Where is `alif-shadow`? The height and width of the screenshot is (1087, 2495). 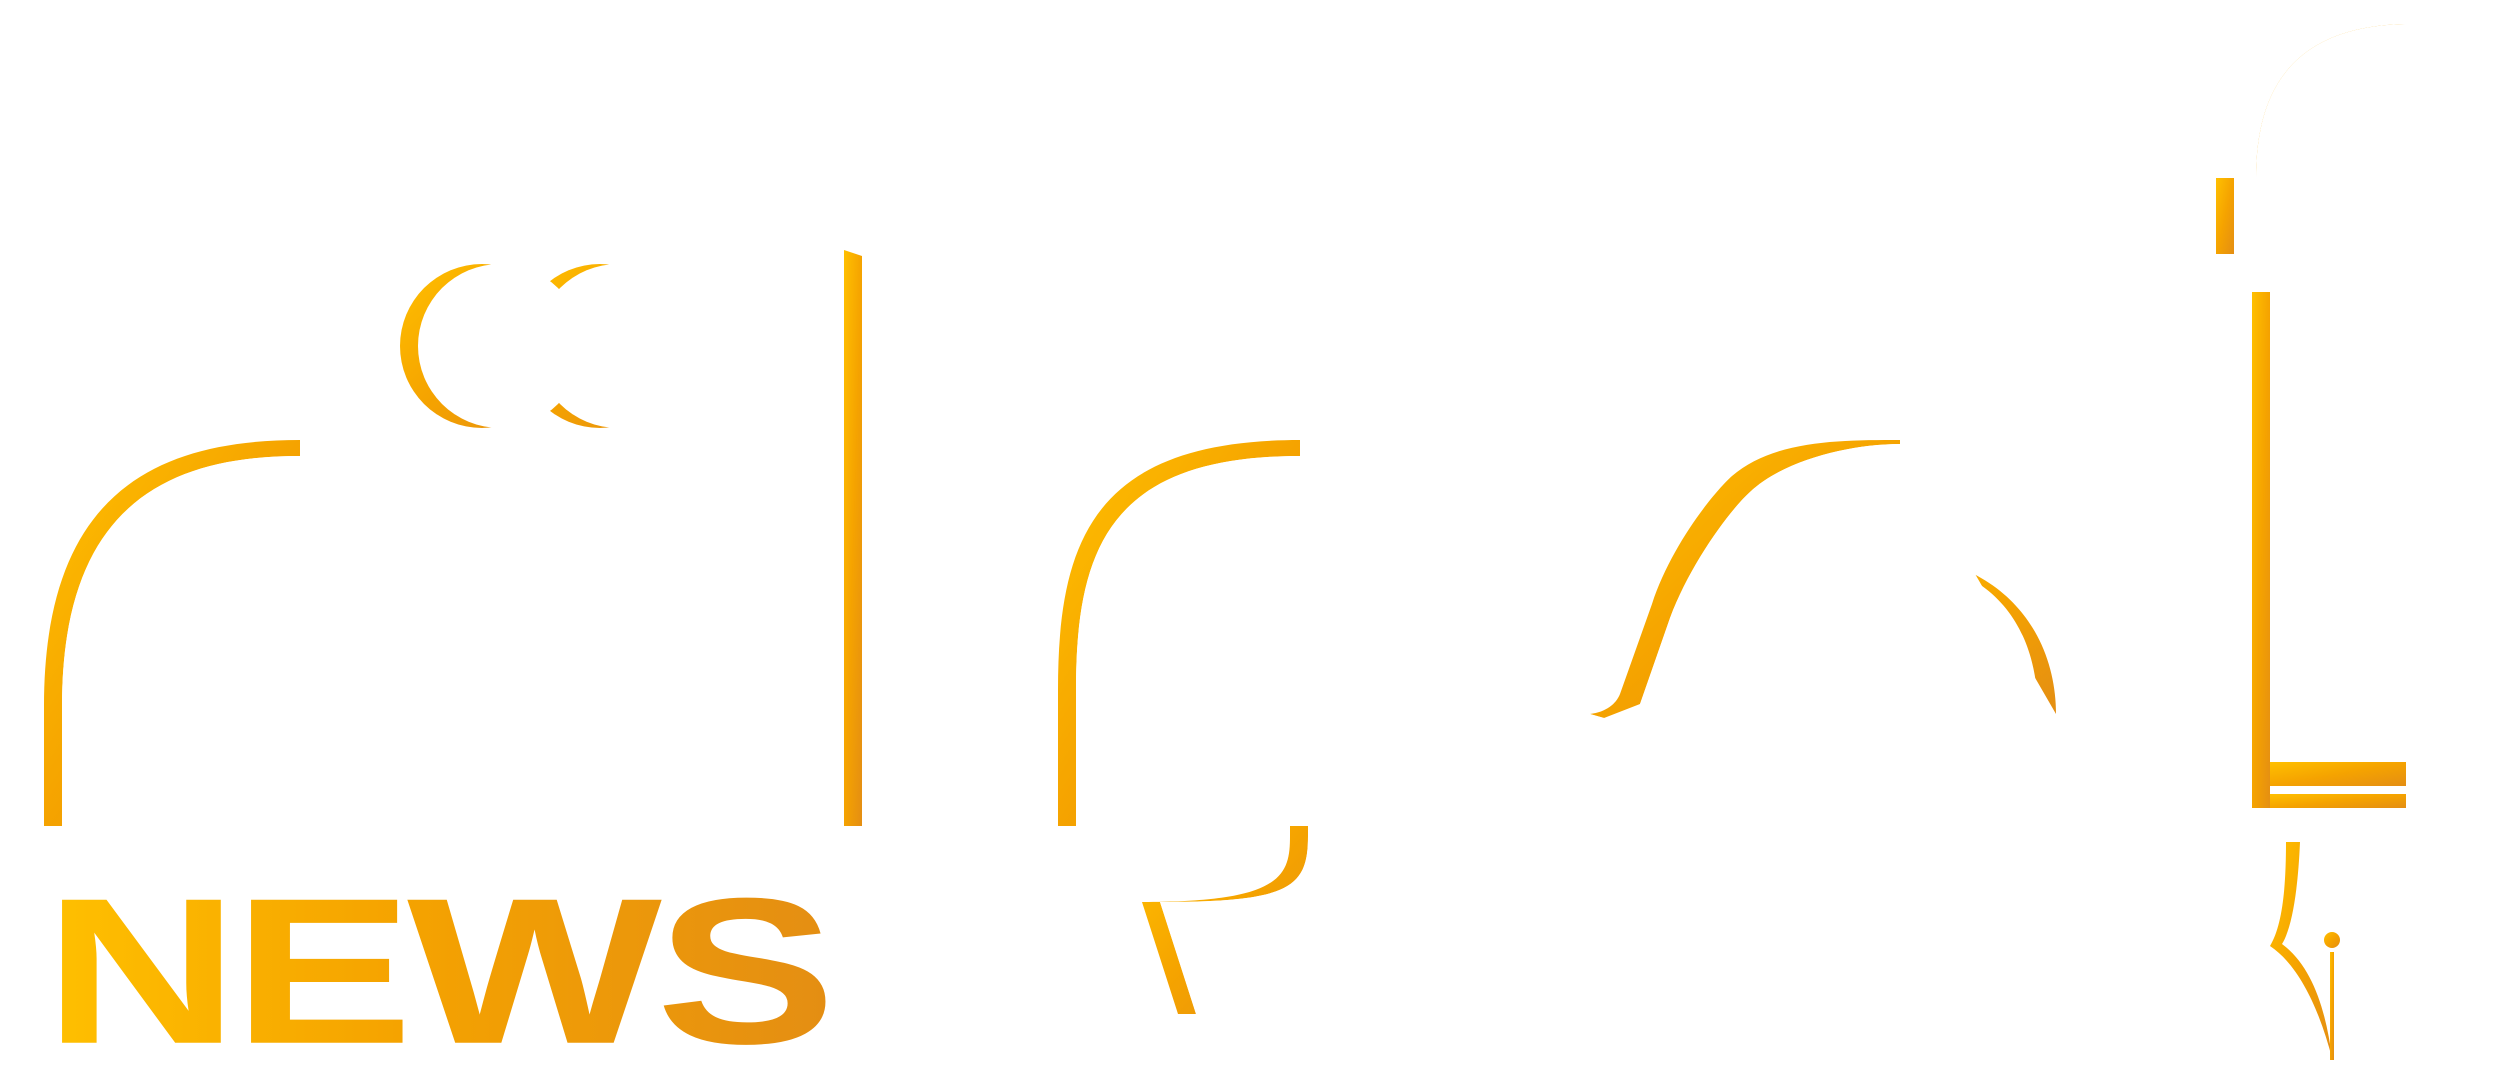 alif-shadow is located at coordinates (853, 538).